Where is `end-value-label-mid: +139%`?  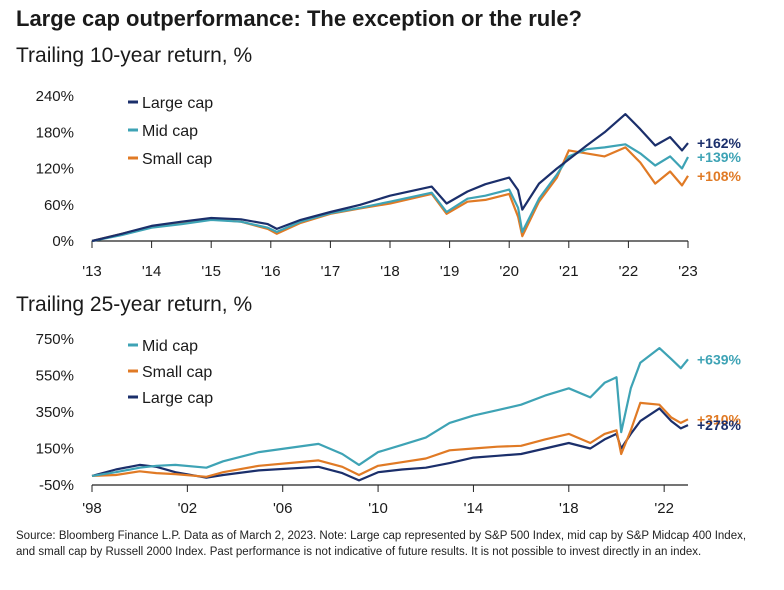 end-value-label-mid: +139% is located at coordinates (719, 157).